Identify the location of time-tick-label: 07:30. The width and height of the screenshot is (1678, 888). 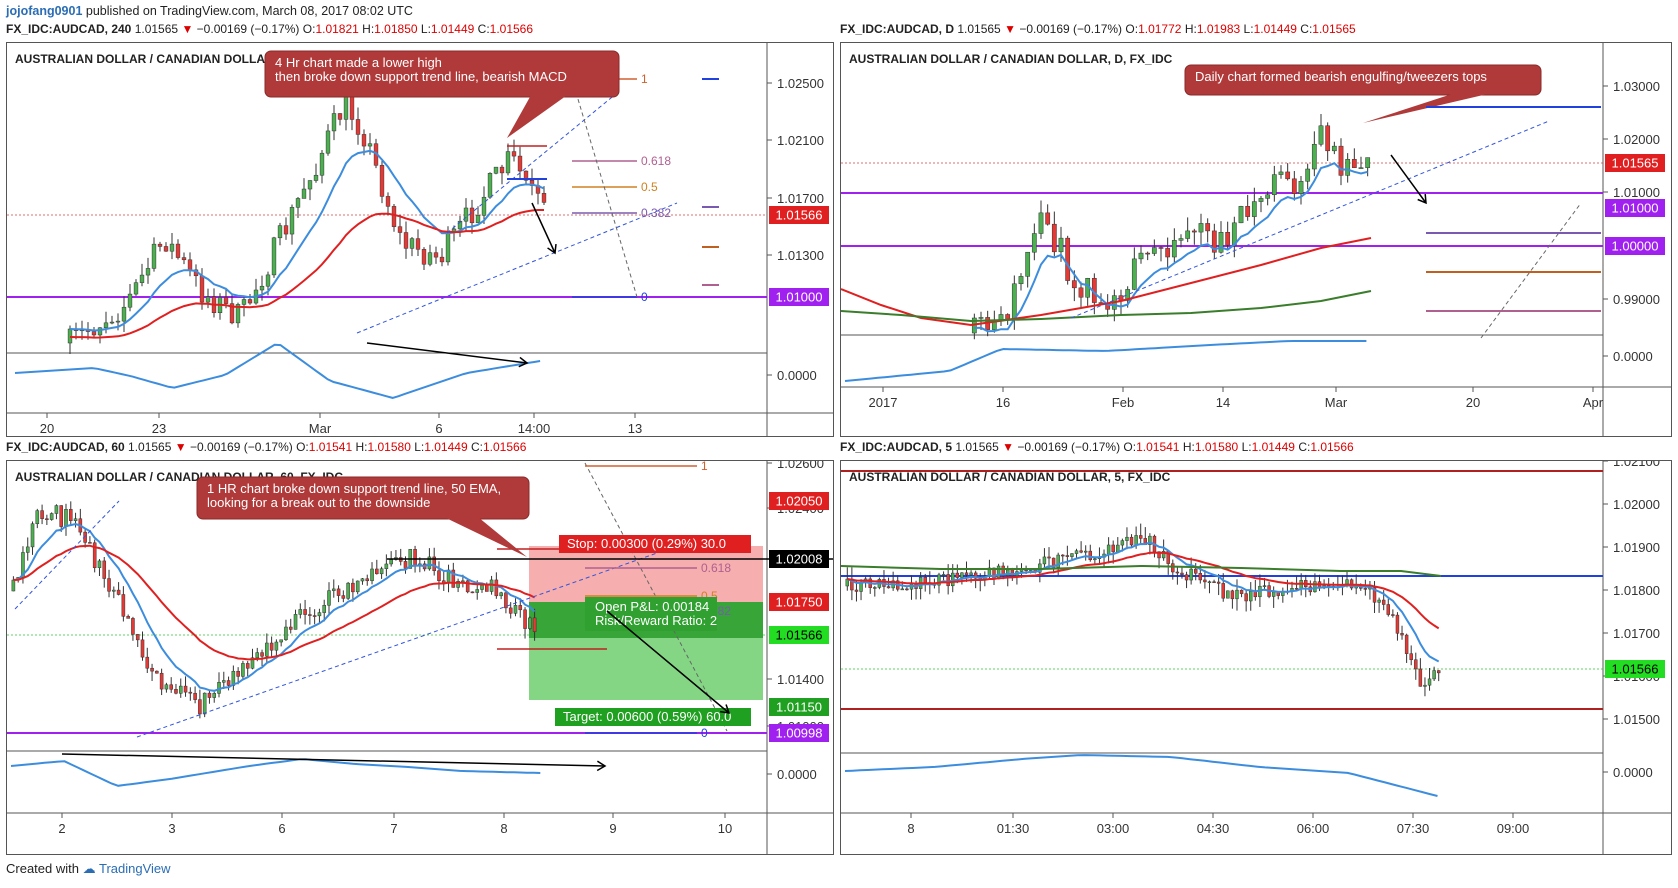
(1413, 828).